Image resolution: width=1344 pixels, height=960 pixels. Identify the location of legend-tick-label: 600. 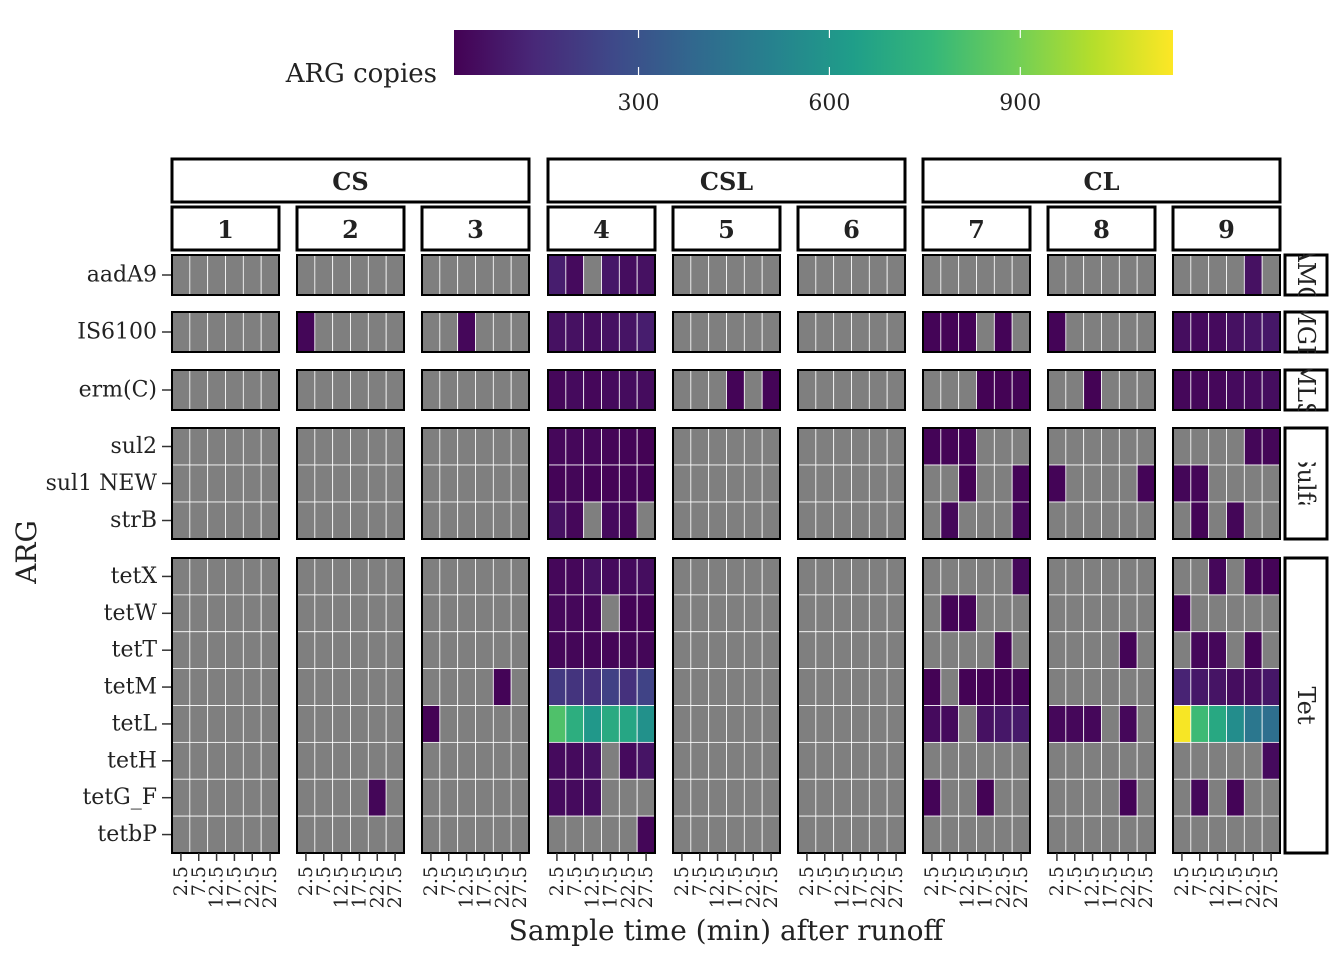
(829, 103).